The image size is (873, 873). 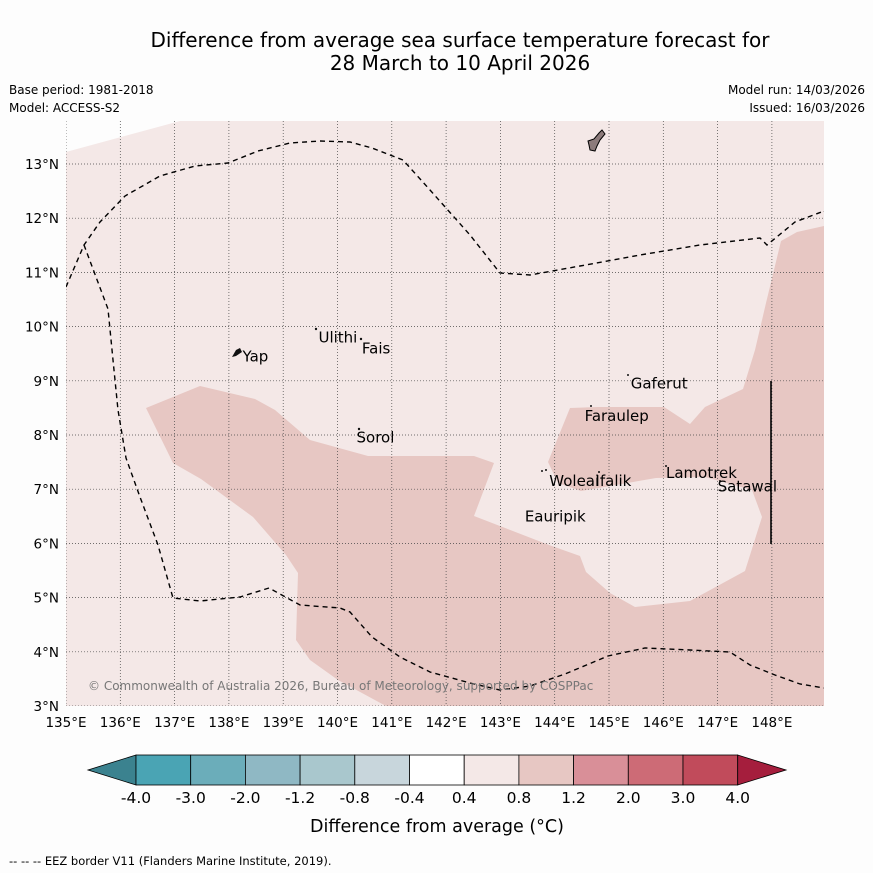 What do you see at coordinates (42, 273) in the screenshot?
I see `y-tick-label: 11°N` at bounding box center [42, 273].